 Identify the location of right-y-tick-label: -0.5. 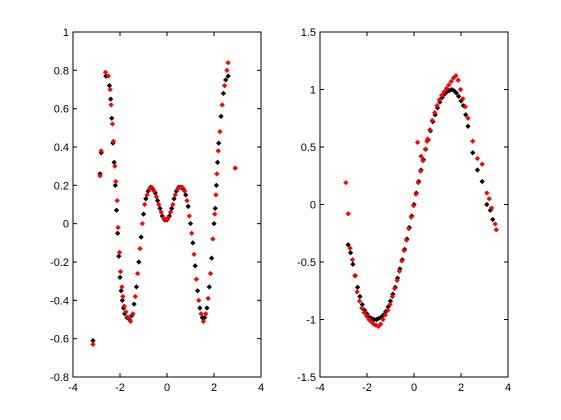
(306, 263).